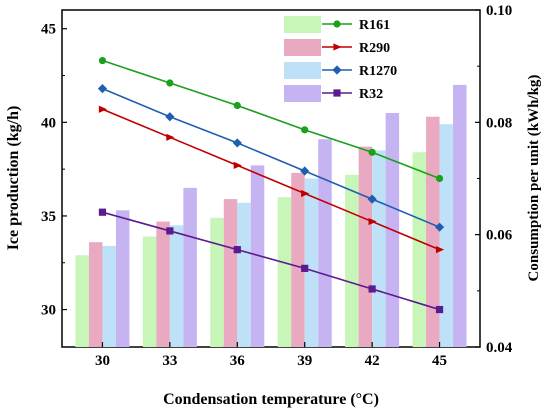 Image resolution: width=550 pixels, height=412 pixels. Describe the element at coordinates (169, 361) in the screenshot. I see `x-tick-label: 33` at that location.